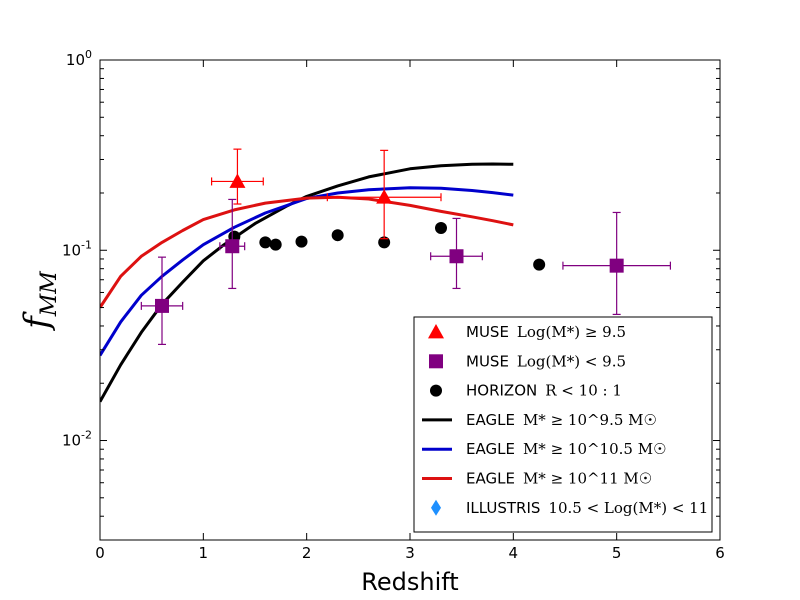  I want to click on x-tick-label: 4, so click(514, 553).